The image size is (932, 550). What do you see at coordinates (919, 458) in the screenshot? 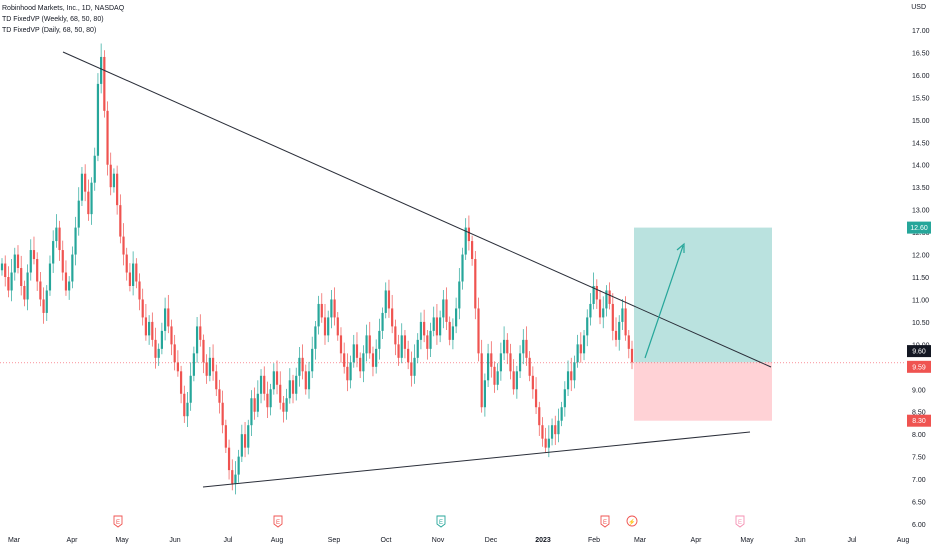
I see `y-tick-label: 7.50` at bounding box center [919, 458].